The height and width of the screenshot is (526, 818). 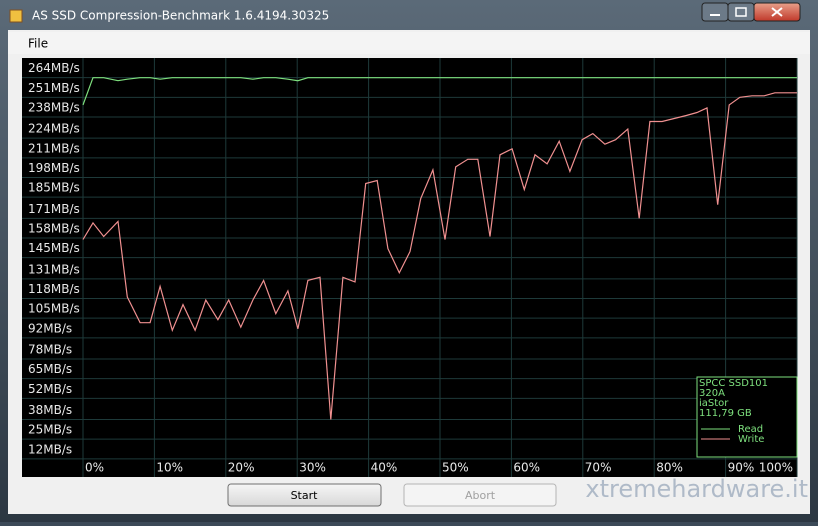 What do you see at coordinates (50, 350) in the screenshot?
I see `y-tick-label: 78MB/s` at bounding box center [50, 350].